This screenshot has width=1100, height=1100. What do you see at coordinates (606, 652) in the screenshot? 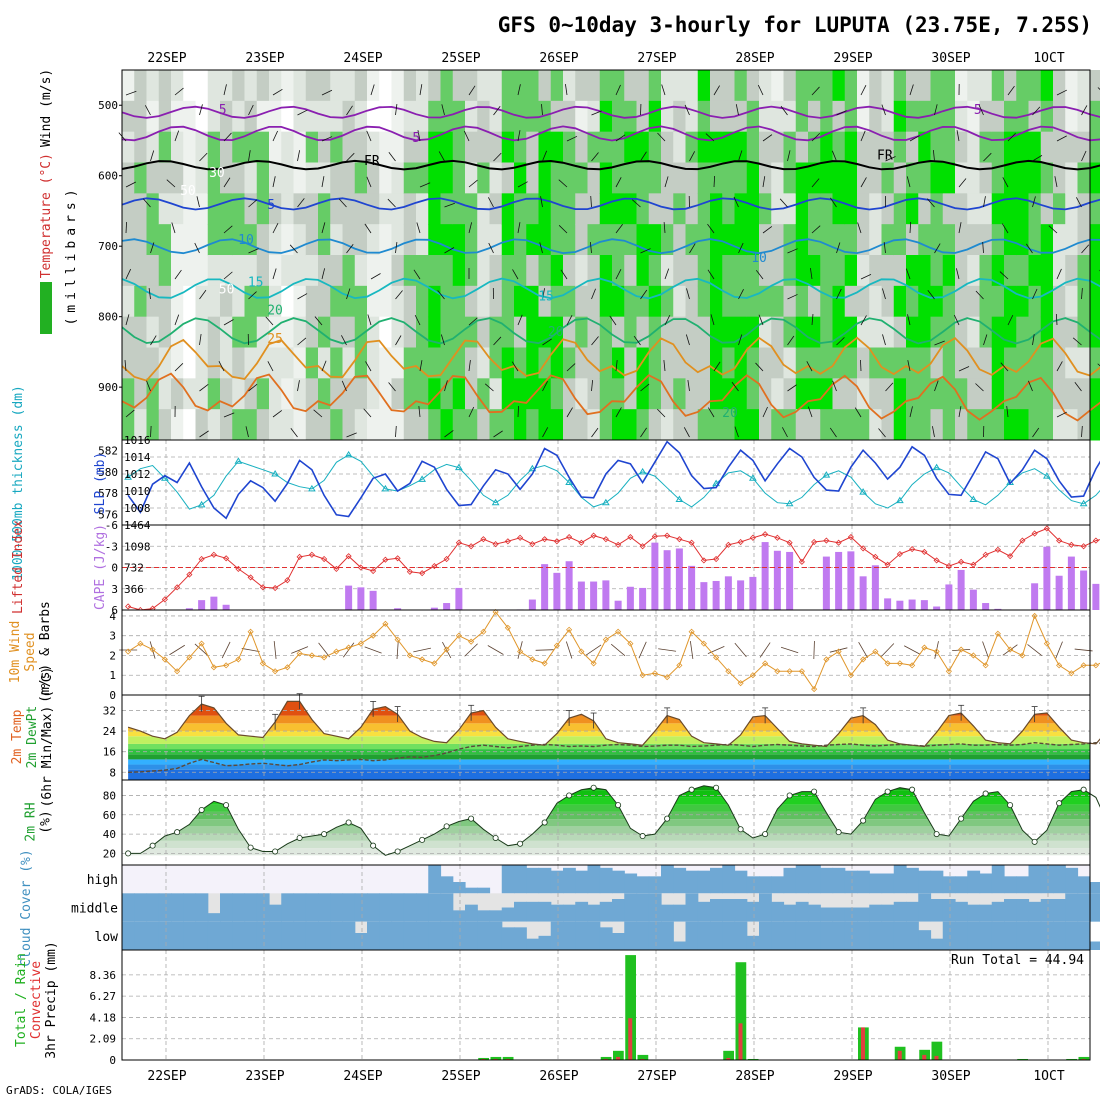
I see `wind-panel-bg` at bounding box center [606, 652].